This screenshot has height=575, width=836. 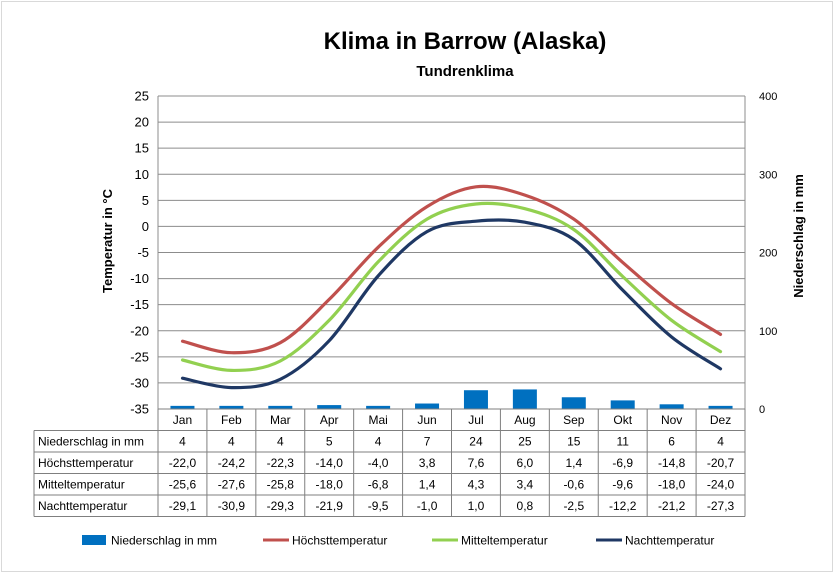 I want to click on table-cell: -20,7, so click(x=721, y=463).